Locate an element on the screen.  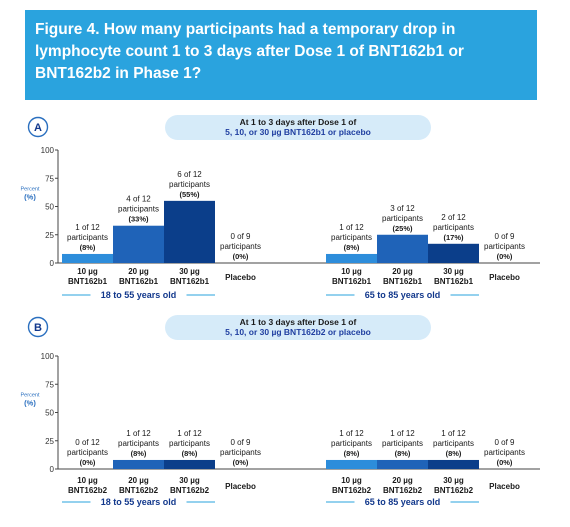
data-label: 0 of 9 is located at coordinates (240, 442).